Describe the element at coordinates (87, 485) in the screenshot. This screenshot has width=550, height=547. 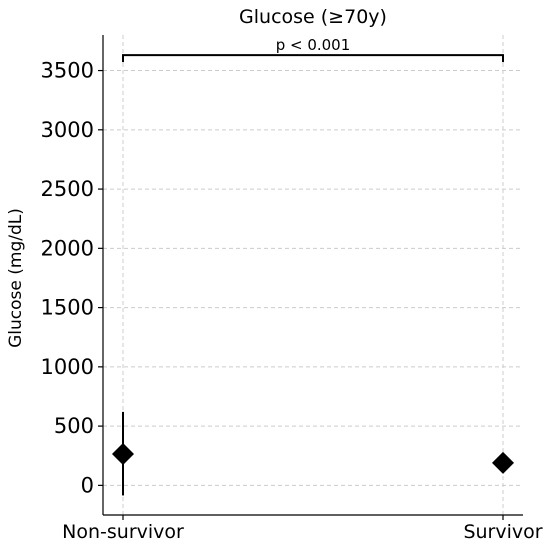
I see `y-tick-label: 0` at that location.